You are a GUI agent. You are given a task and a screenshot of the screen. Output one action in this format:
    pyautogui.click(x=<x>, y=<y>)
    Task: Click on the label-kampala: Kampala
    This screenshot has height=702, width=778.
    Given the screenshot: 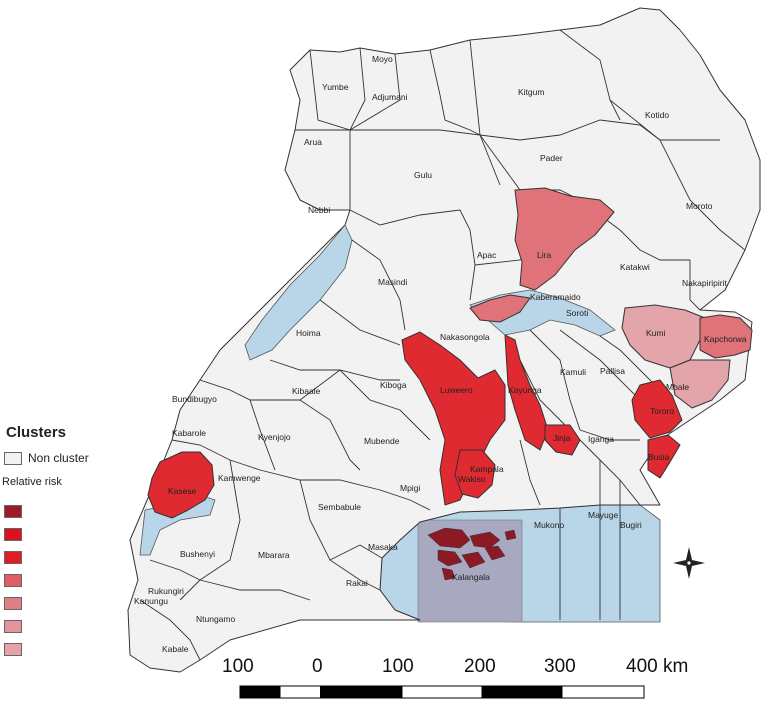 What is the action you would take?
    pyautogui.click(x=487, y=469)
    